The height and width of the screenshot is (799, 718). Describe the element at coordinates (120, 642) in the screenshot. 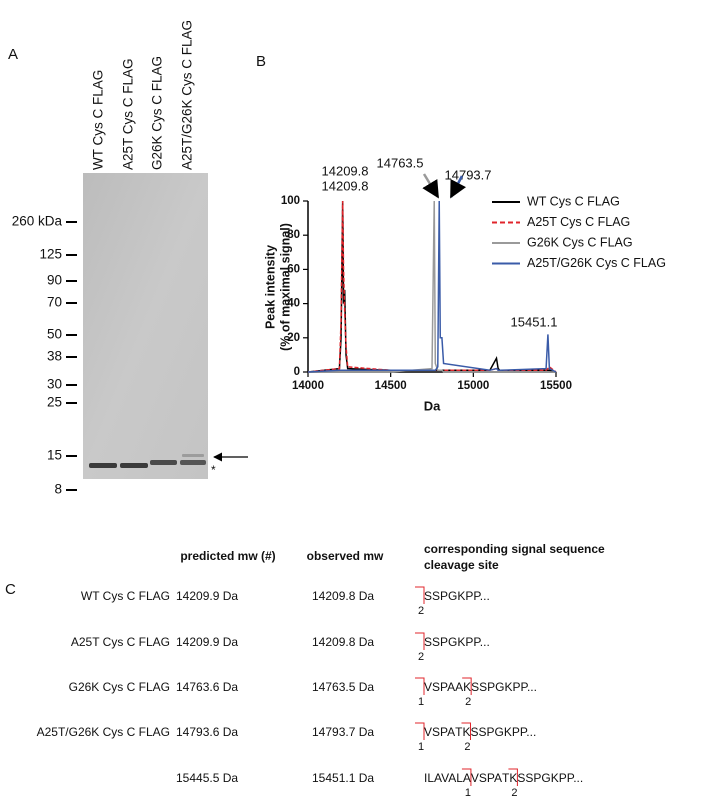

I see `row-name: A25T Cys C FLAG` at that location.